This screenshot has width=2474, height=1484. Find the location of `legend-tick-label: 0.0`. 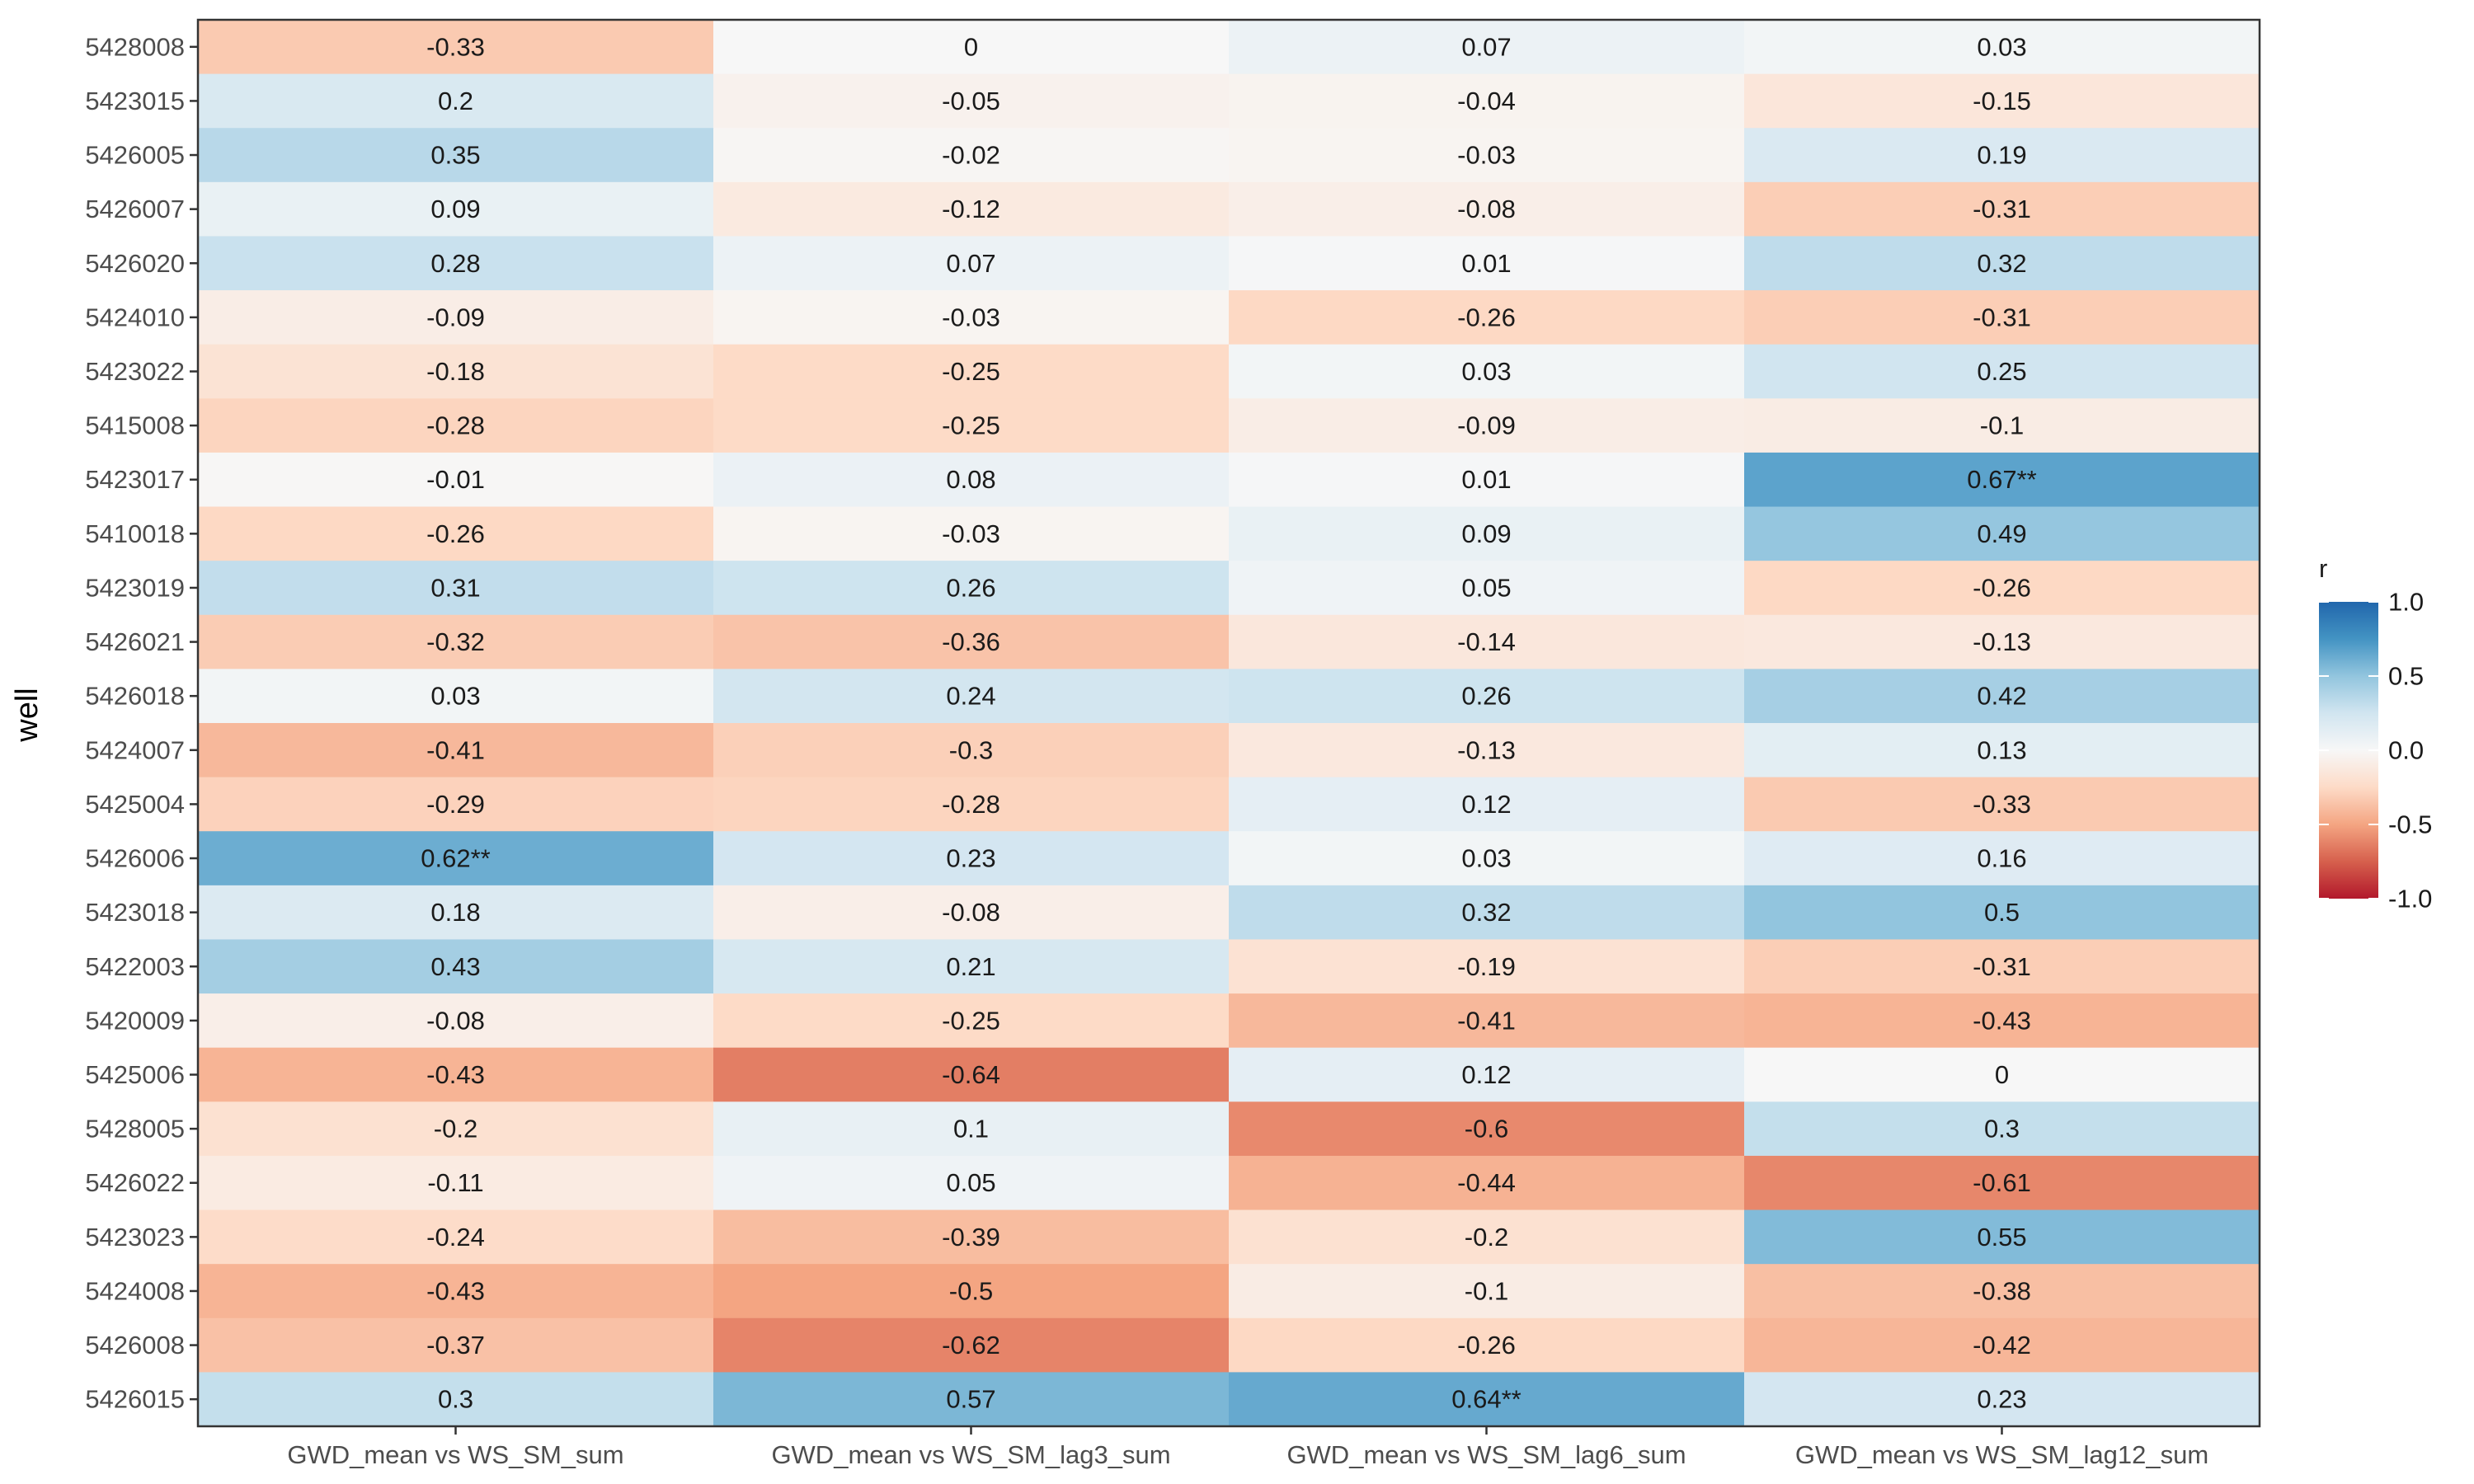

legend-tick-label: 0.0 is located at coordinates (2406, 750).